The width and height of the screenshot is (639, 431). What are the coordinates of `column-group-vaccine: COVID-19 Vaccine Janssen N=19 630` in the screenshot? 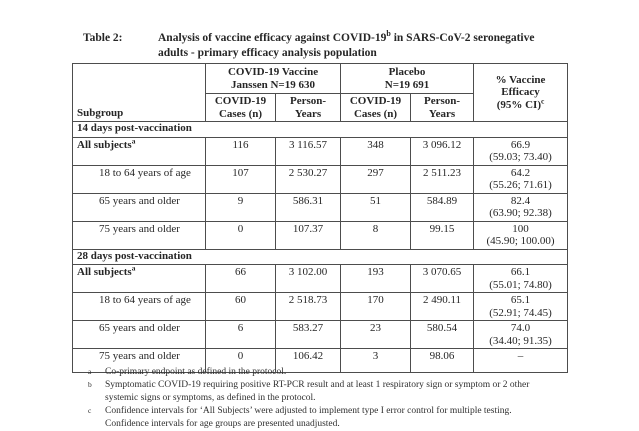 It's located at (273, 78).